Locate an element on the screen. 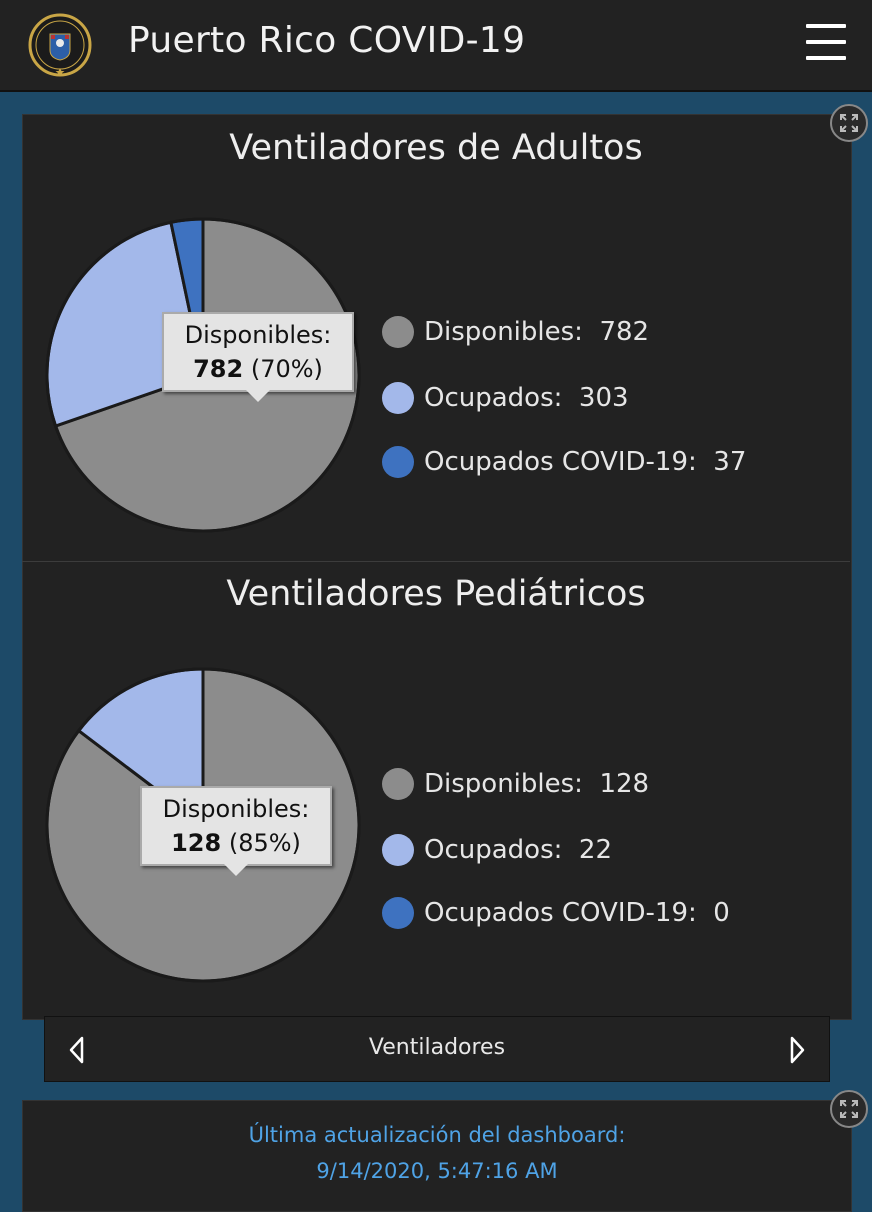  legend-item-ocupados-covid: Ocupados COVID-19: 37 is located at coordinates (564, 462).